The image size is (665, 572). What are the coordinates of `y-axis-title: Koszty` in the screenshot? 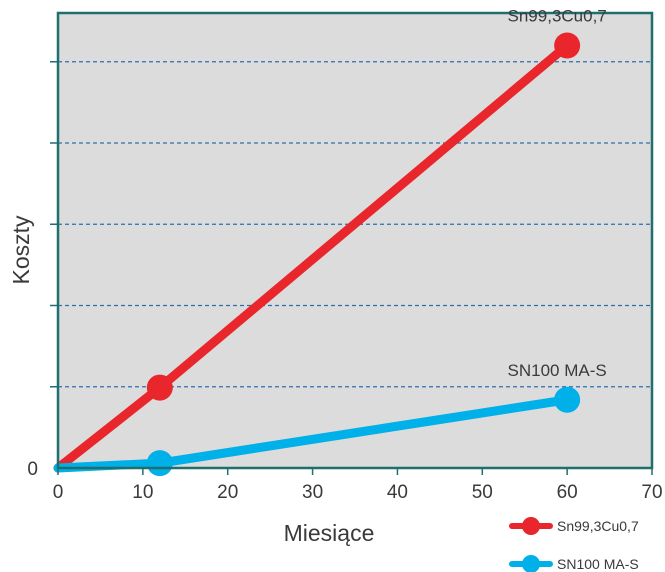 It's located at (21, 250).